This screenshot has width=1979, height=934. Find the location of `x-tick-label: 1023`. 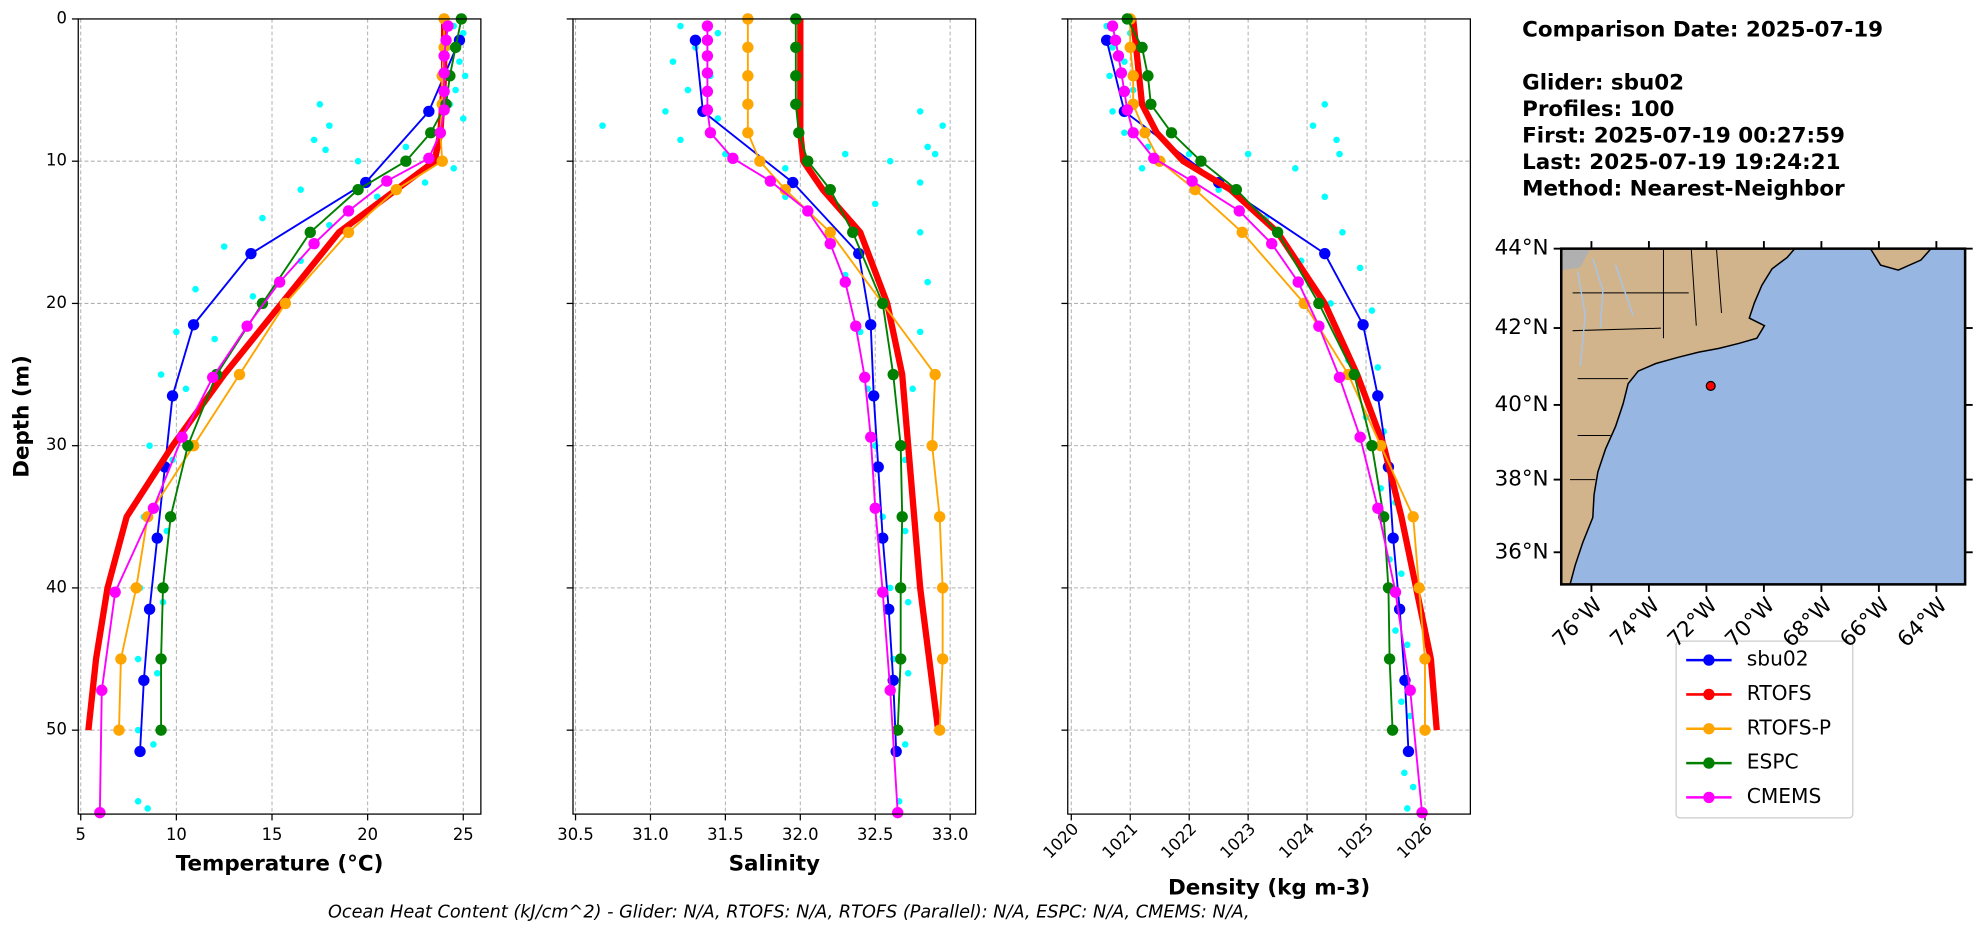

x-tick-label: 1023 is located at coordinates (1237, 840).